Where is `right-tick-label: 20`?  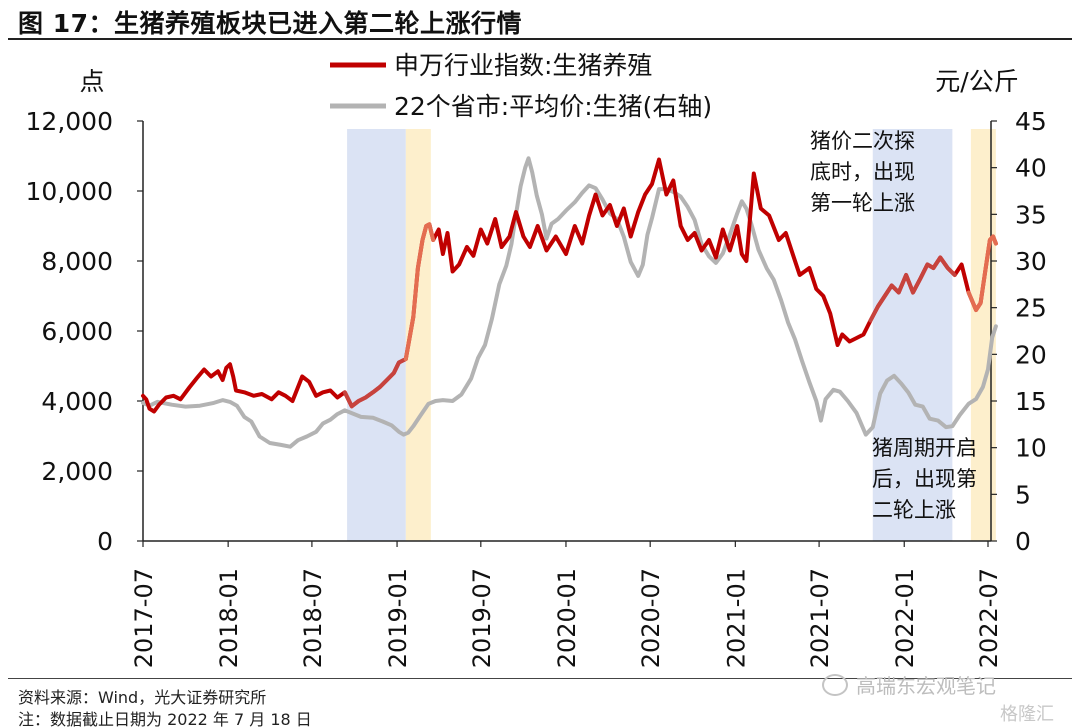
right-tick-label: 20 is located at coordinates (1031, 354).